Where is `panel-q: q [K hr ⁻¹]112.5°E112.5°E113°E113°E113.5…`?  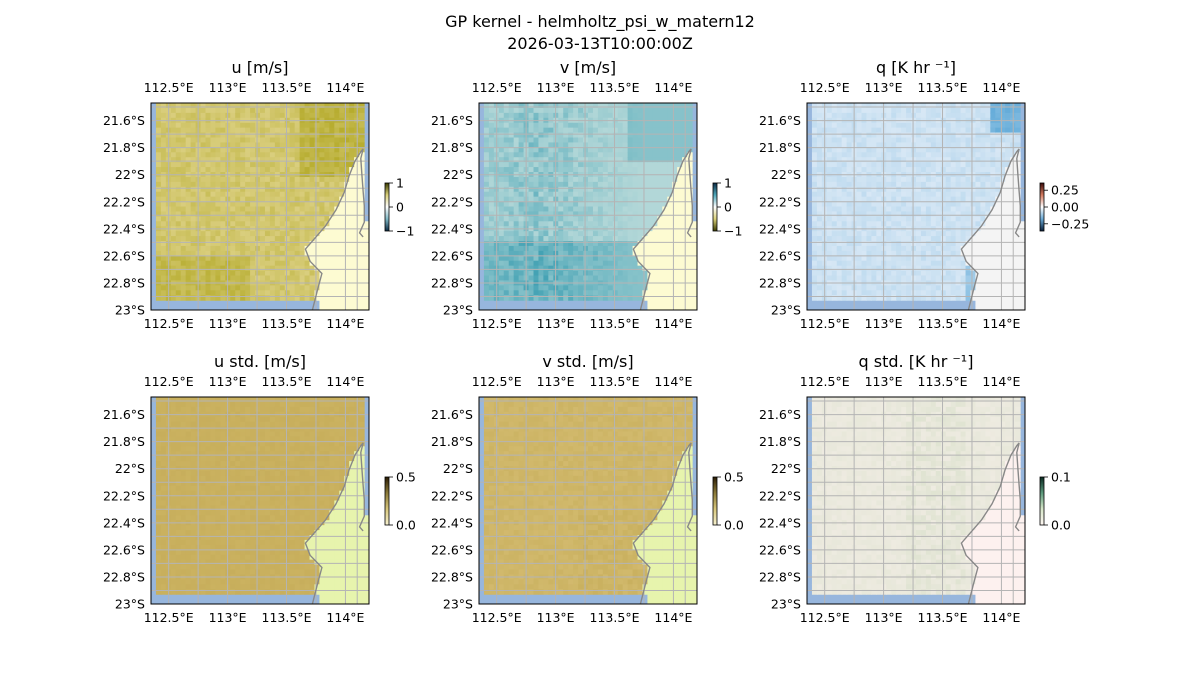 panel-q: q [K hr ⁻¹]112.5°E112.5°E113°E113°E113.5… is located at coordinates (924, 194).